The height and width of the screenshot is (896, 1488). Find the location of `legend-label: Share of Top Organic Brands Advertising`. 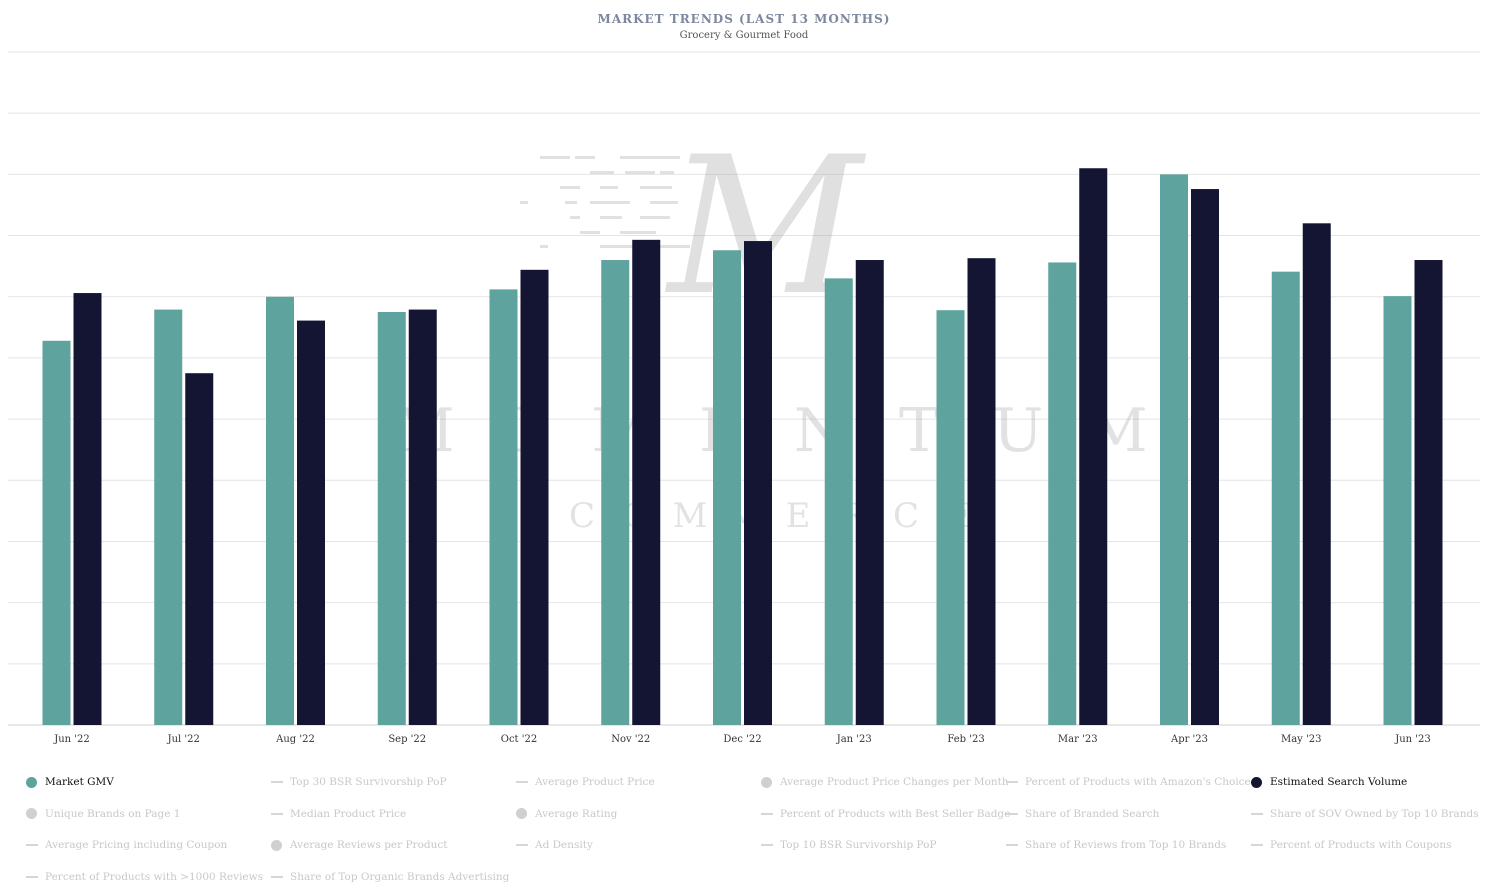

legend-label: Share of Top Organic Brands Advertising is located at coordinates (400, 876).